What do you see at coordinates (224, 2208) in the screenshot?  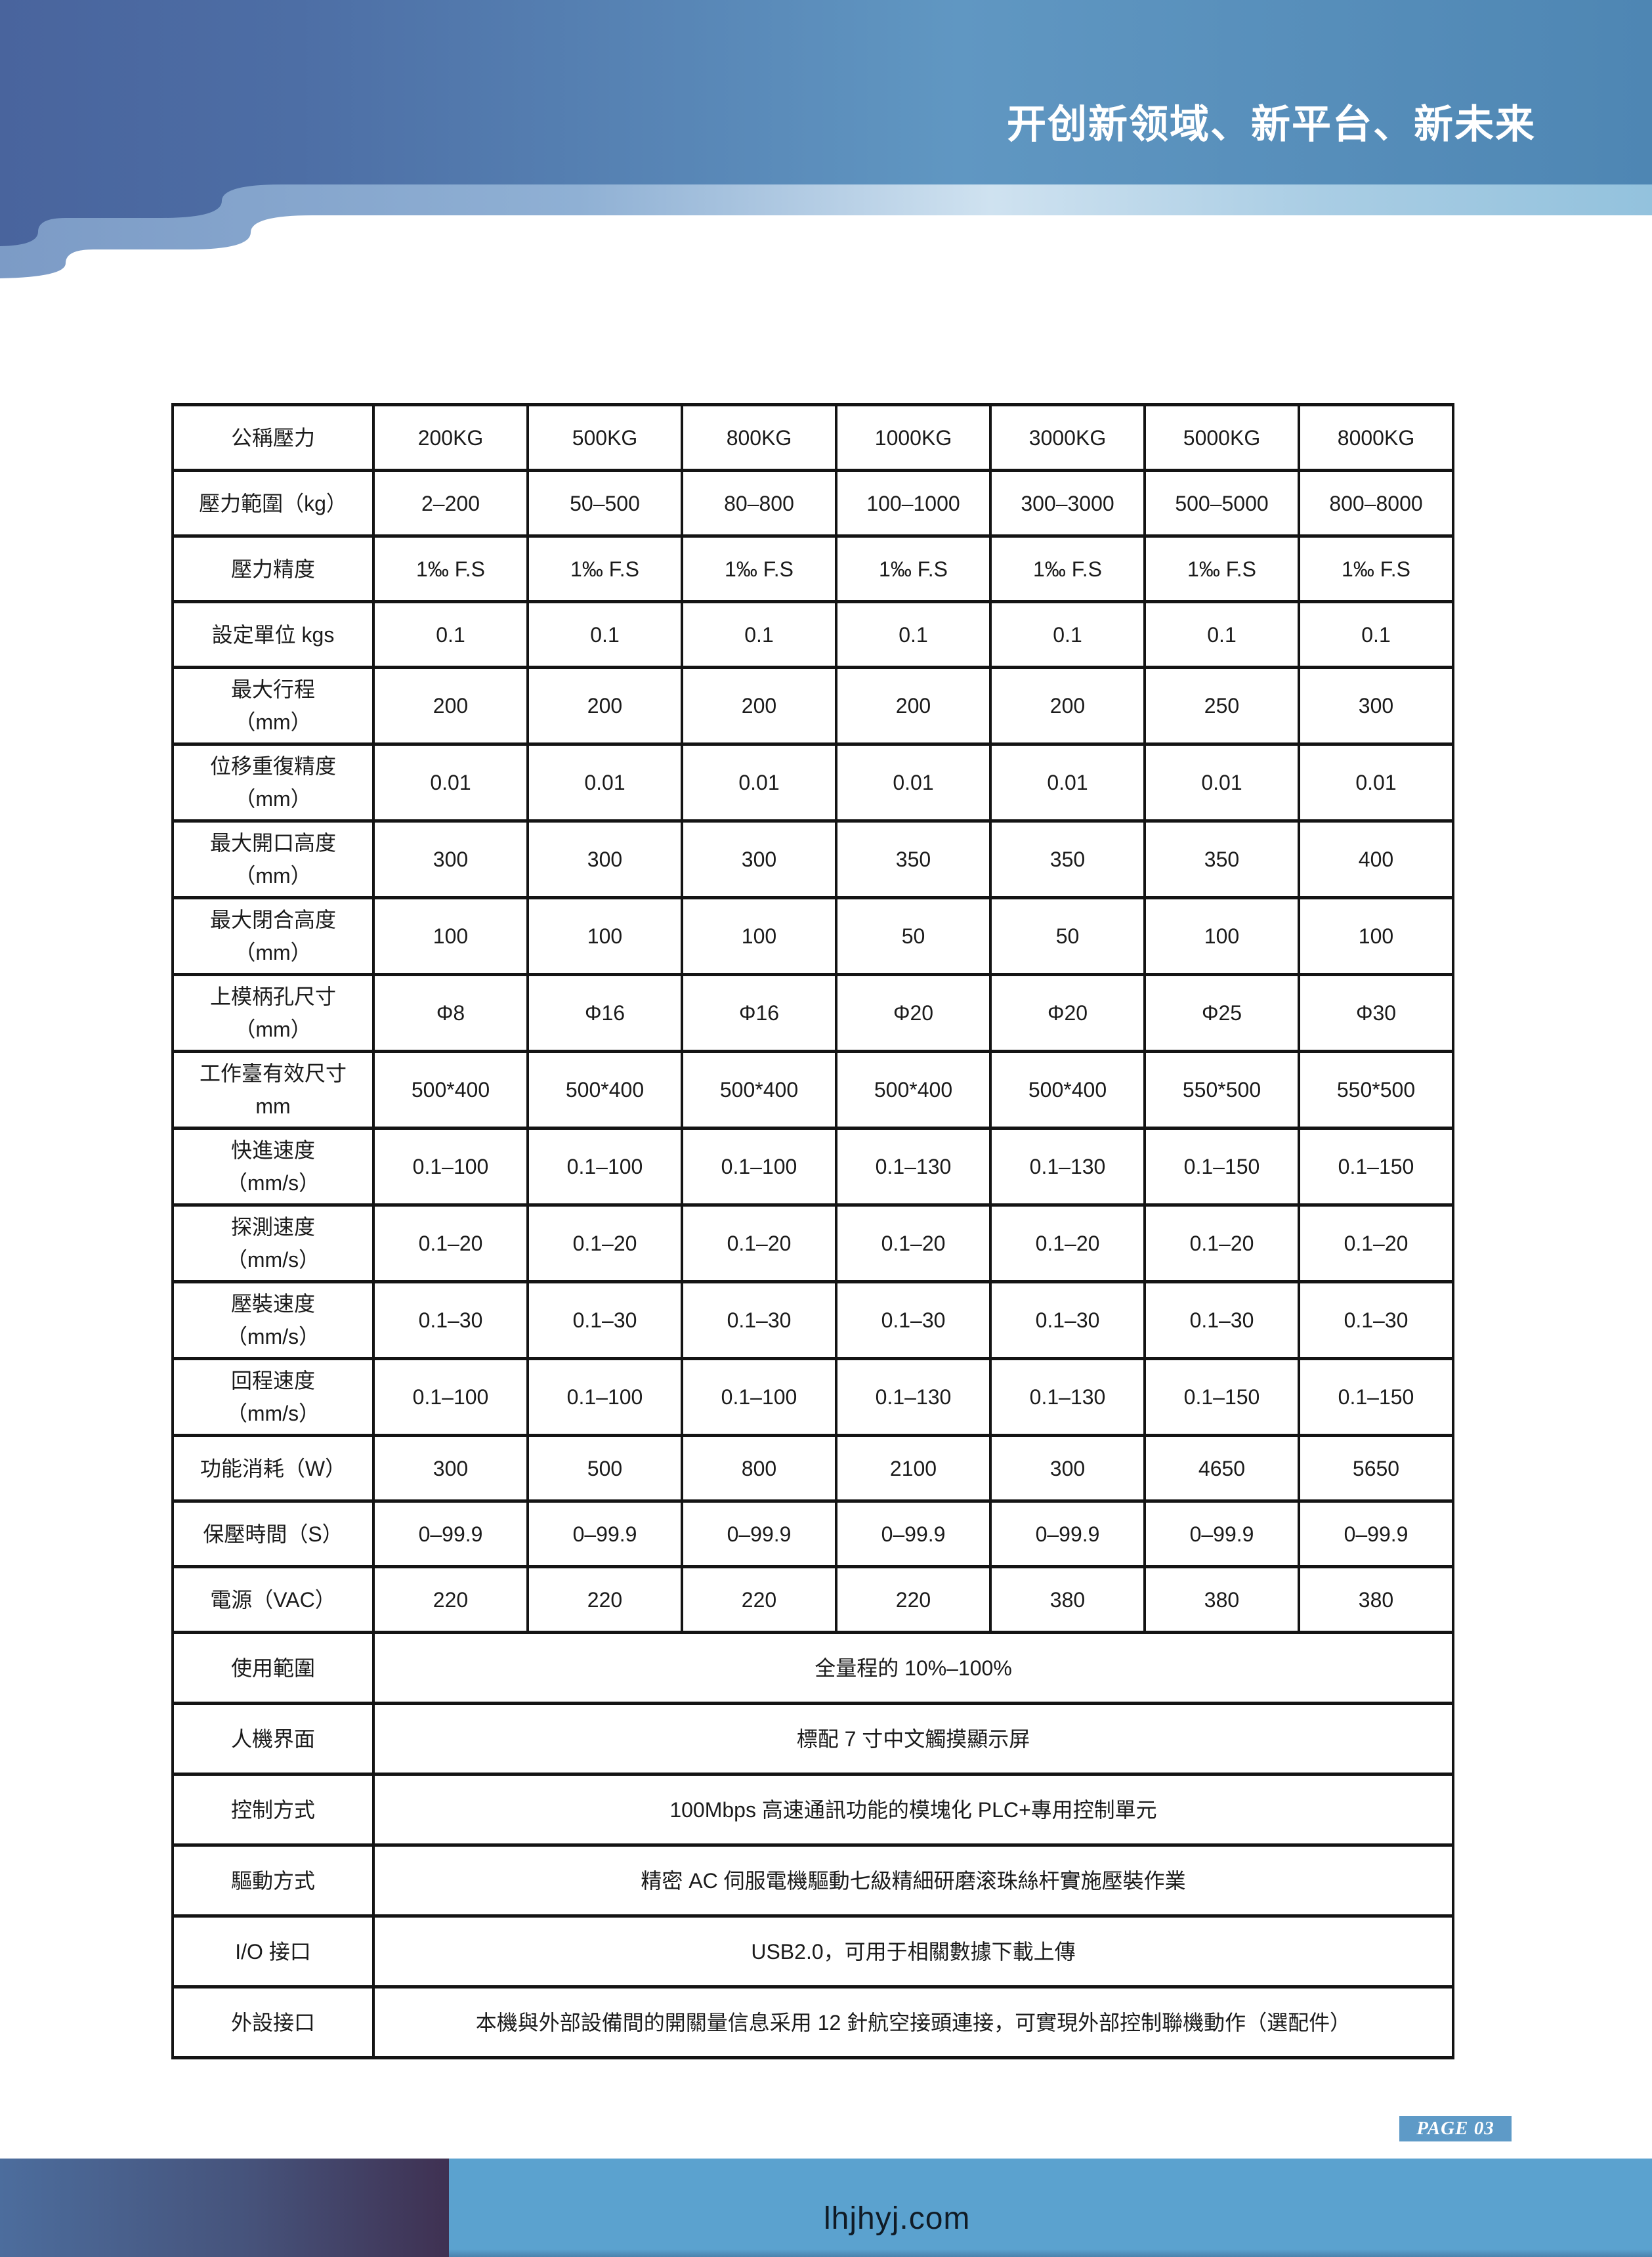 I see `footer-dark-block` at bounding box center [224, 2208].